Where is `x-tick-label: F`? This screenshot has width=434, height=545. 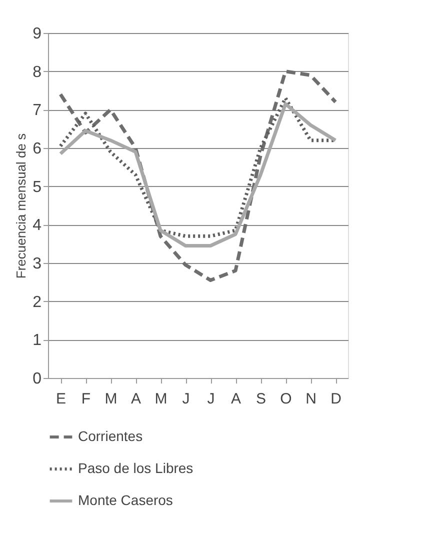 x-tick-label: F is located at coordinates (86, 399).